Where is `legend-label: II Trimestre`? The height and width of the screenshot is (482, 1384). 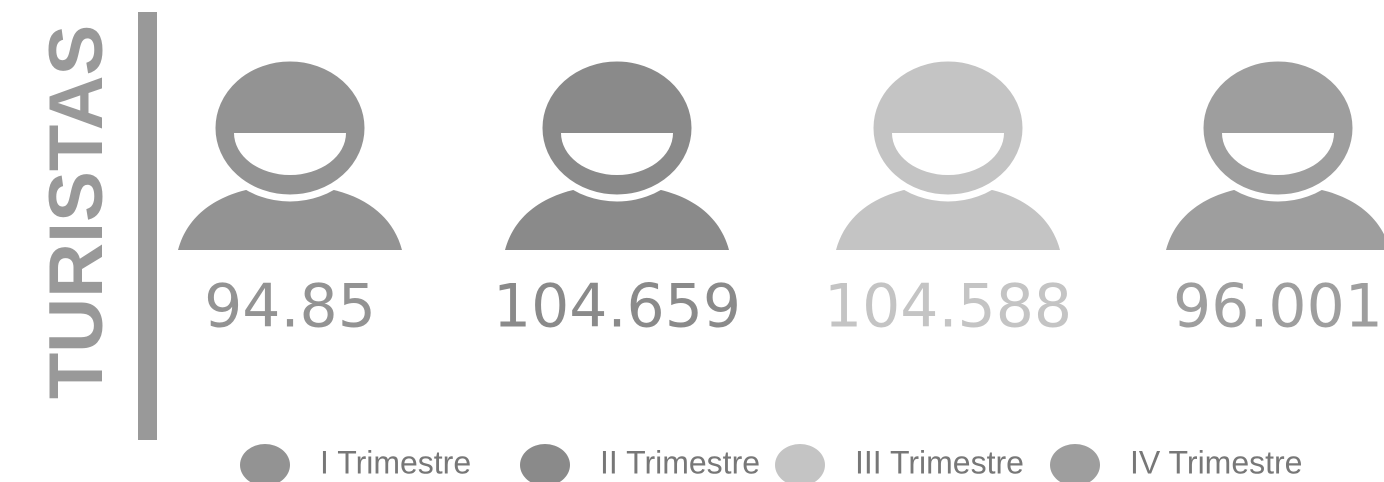 legend-label: II Trimestre is located at coordinates (680, 462).